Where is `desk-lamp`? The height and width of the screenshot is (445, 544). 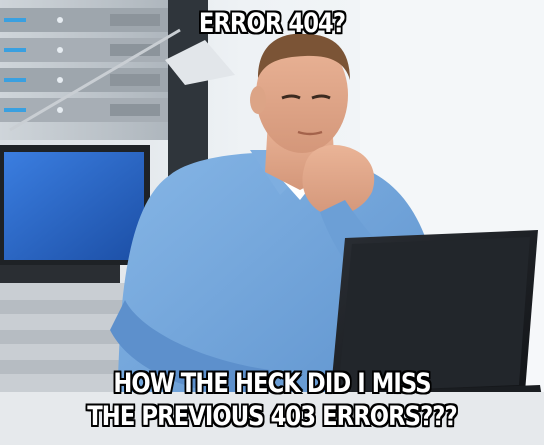
desk-lamp is located at coordinates (122, 80).